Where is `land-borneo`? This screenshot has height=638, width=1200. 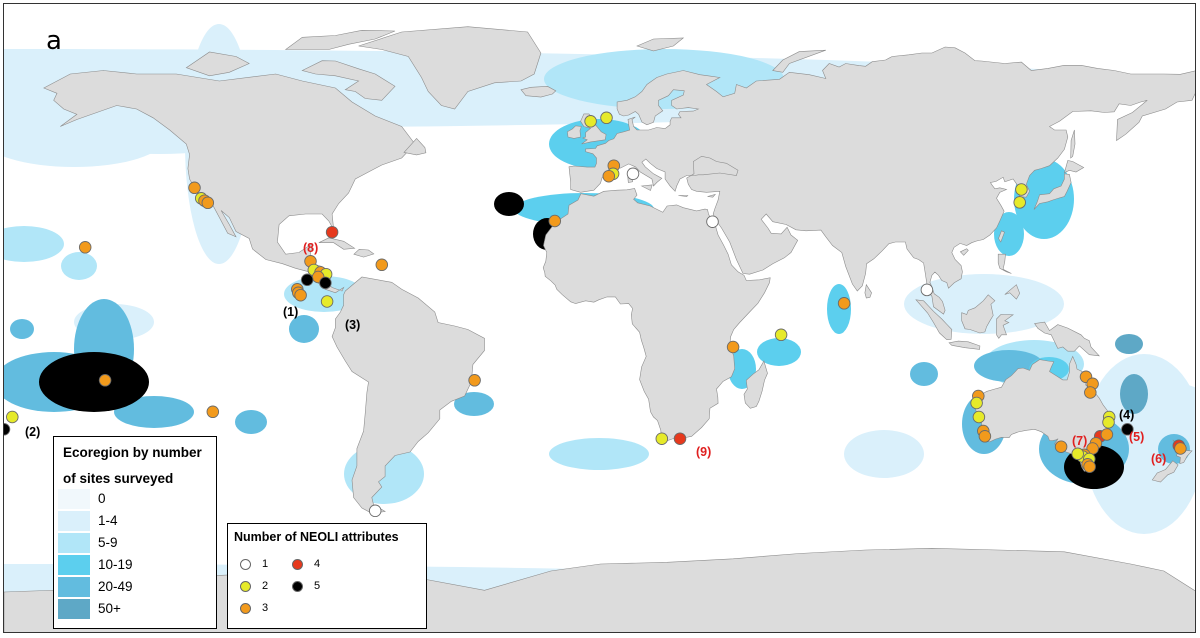
land-borneo is located at coordinates (978, 314).